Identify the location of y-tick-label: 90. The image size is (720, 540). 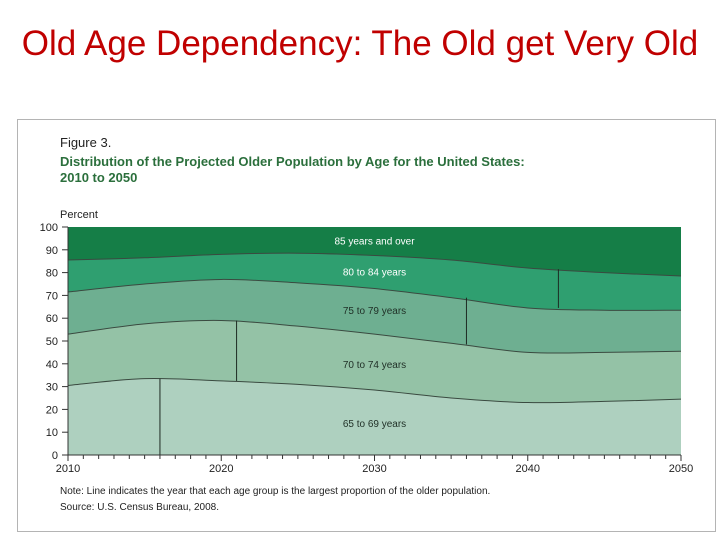
(52, 251).